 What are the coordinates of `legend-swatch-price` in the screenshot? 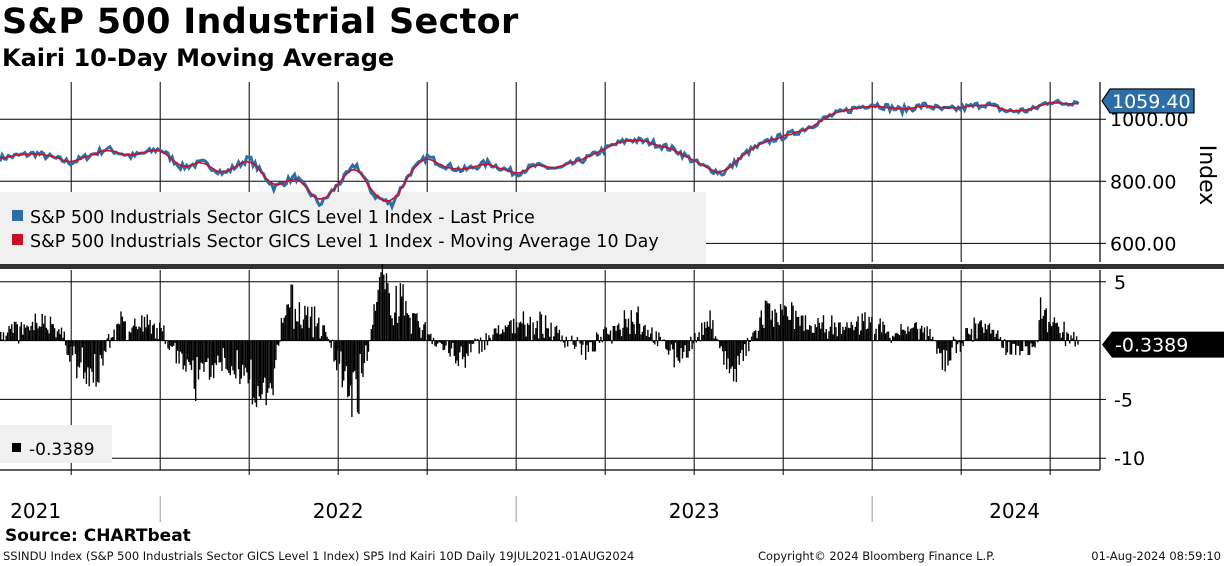 It's located at (17, 215).